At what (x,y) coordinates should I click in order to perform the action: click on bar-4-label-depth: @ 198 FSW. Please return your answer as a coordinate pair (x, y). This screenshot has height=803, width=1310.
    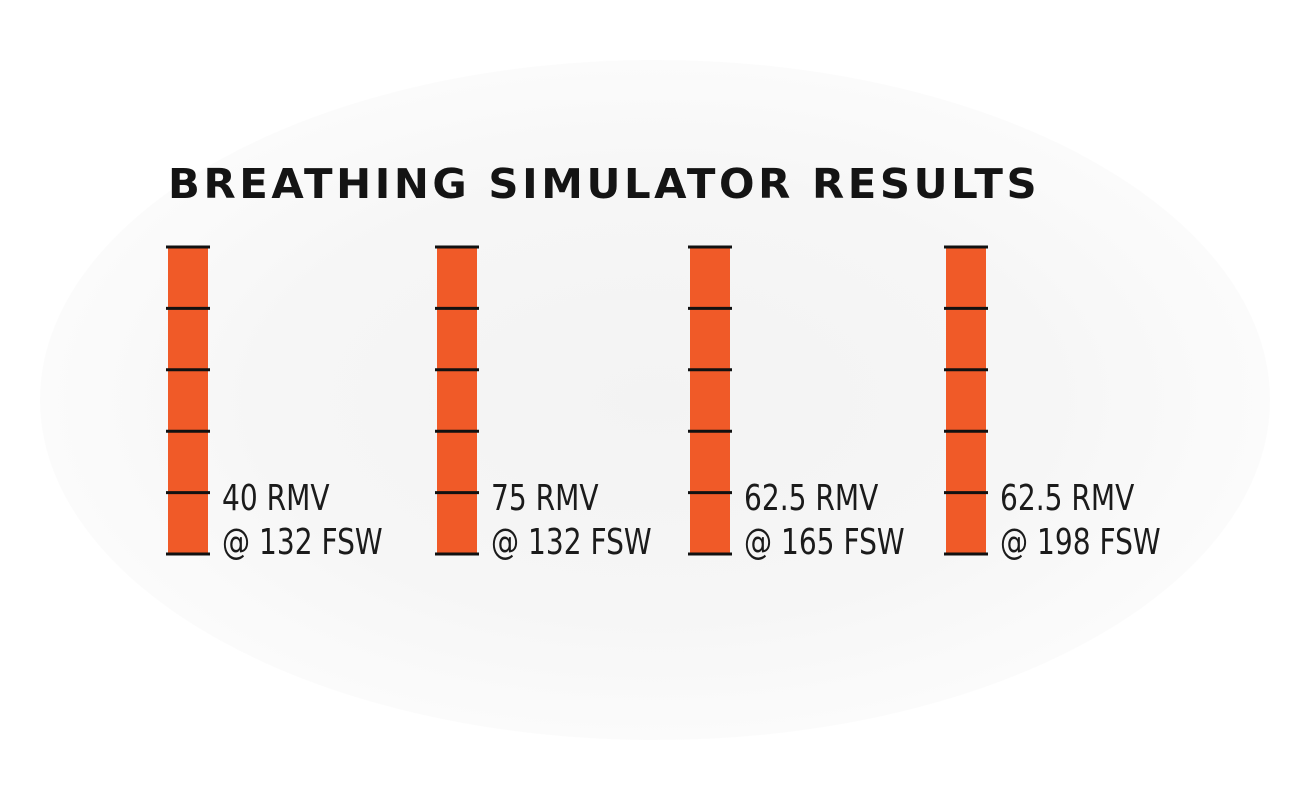
    Looking at the image, I should click on (1080, 542).